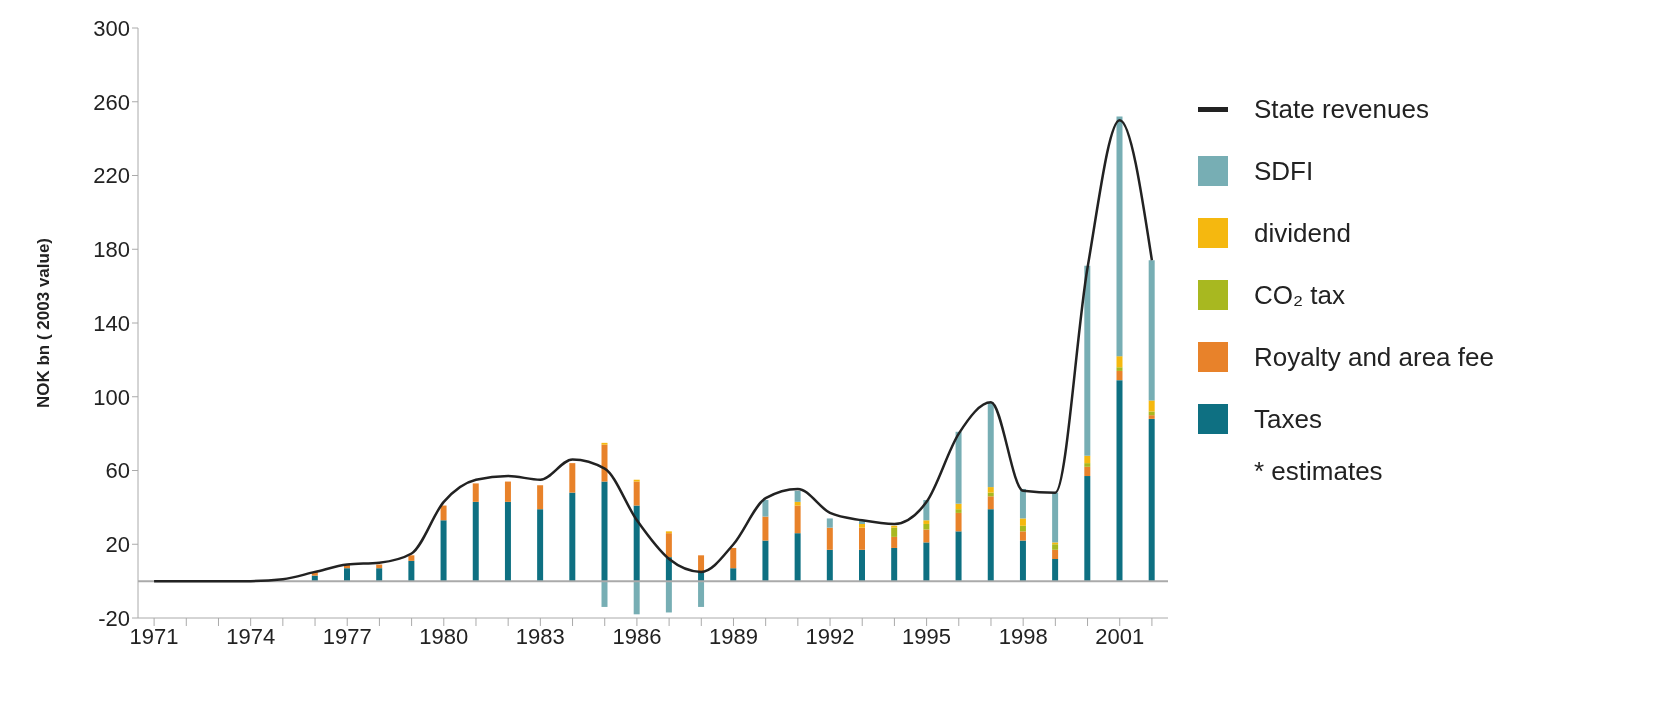  I want to click on x-tick-label: 1998, so click(1023, 636).